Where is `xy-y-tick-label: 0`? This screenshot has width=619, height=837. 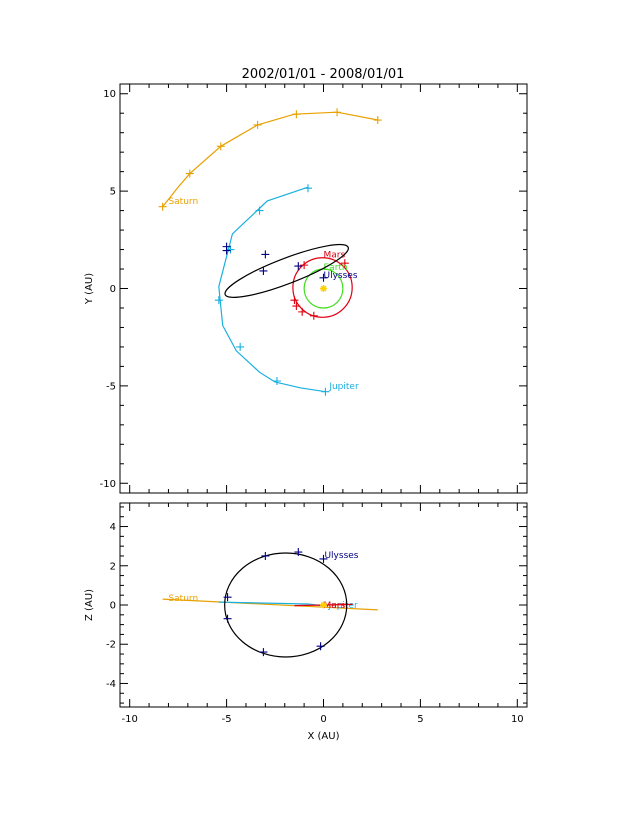 xy-y-tick-label: 0 is located at coordinates (113, 289).